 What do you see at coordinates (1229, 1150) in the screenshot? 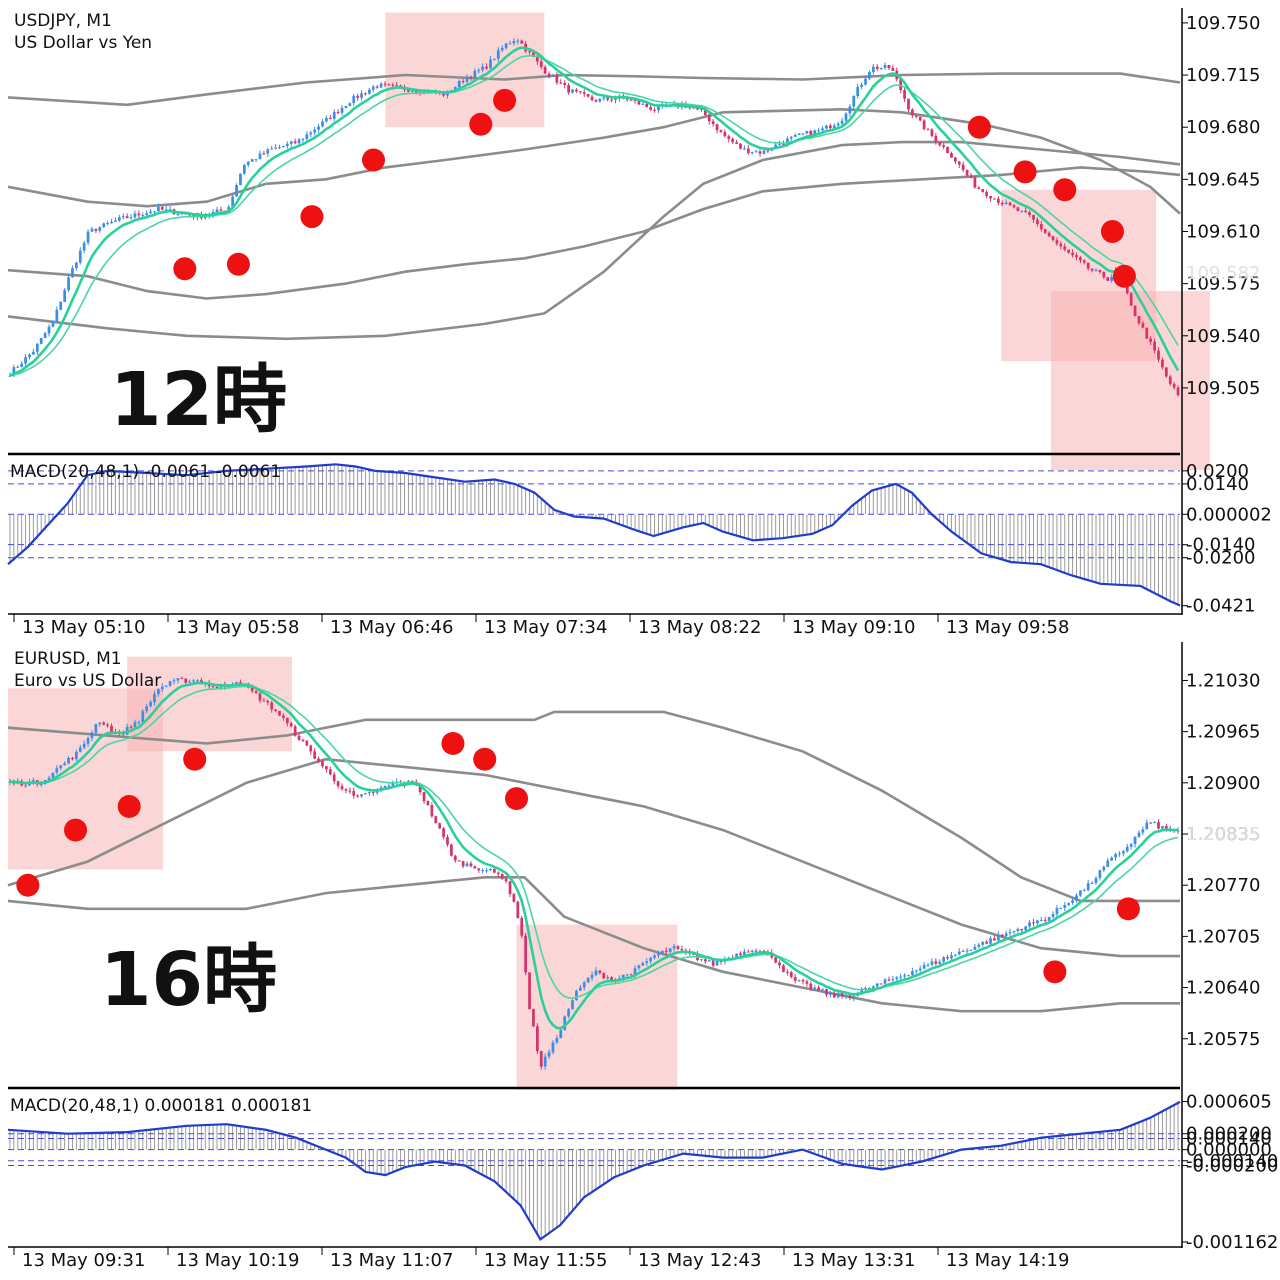
I see `macd-tick-label: 0.000000` at bounding box center [1229, 1150].